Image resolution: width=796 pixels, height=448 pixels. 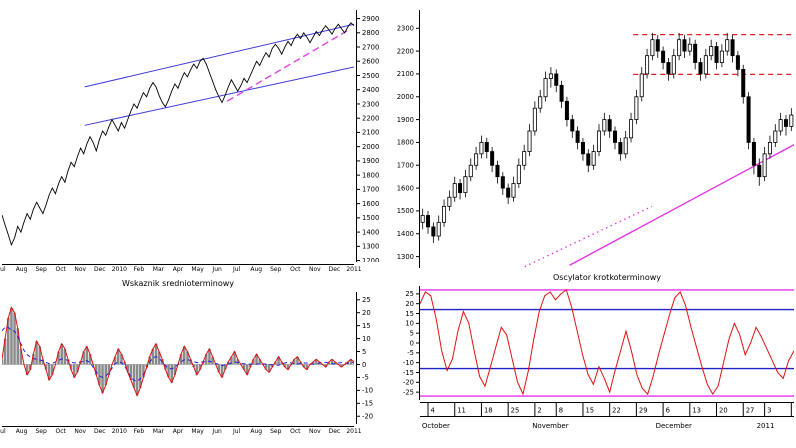 What do you see at coordinates (616, 411) in the screenshot?
I see `svg-text: 22` at bounding box center [616, 411].